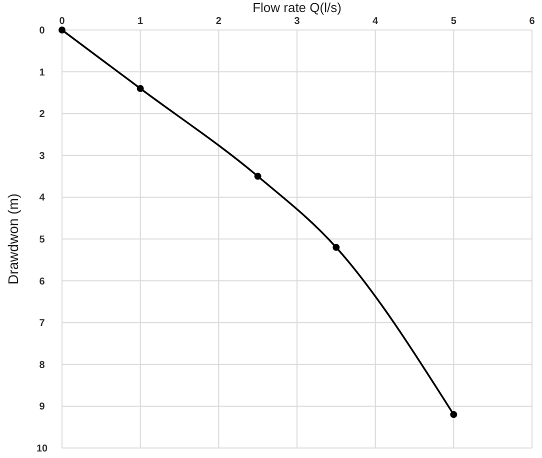  What do you see at coordinates (42, 449) in the screenshot?
I see `y-tick-label: 10` at bounding box center [42, 449].